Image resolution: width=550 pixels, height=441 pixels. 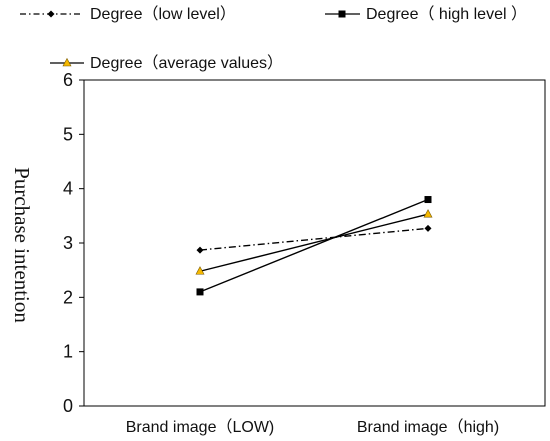 I want to click on y-tick-label: 3, so click(x=68, y=243).